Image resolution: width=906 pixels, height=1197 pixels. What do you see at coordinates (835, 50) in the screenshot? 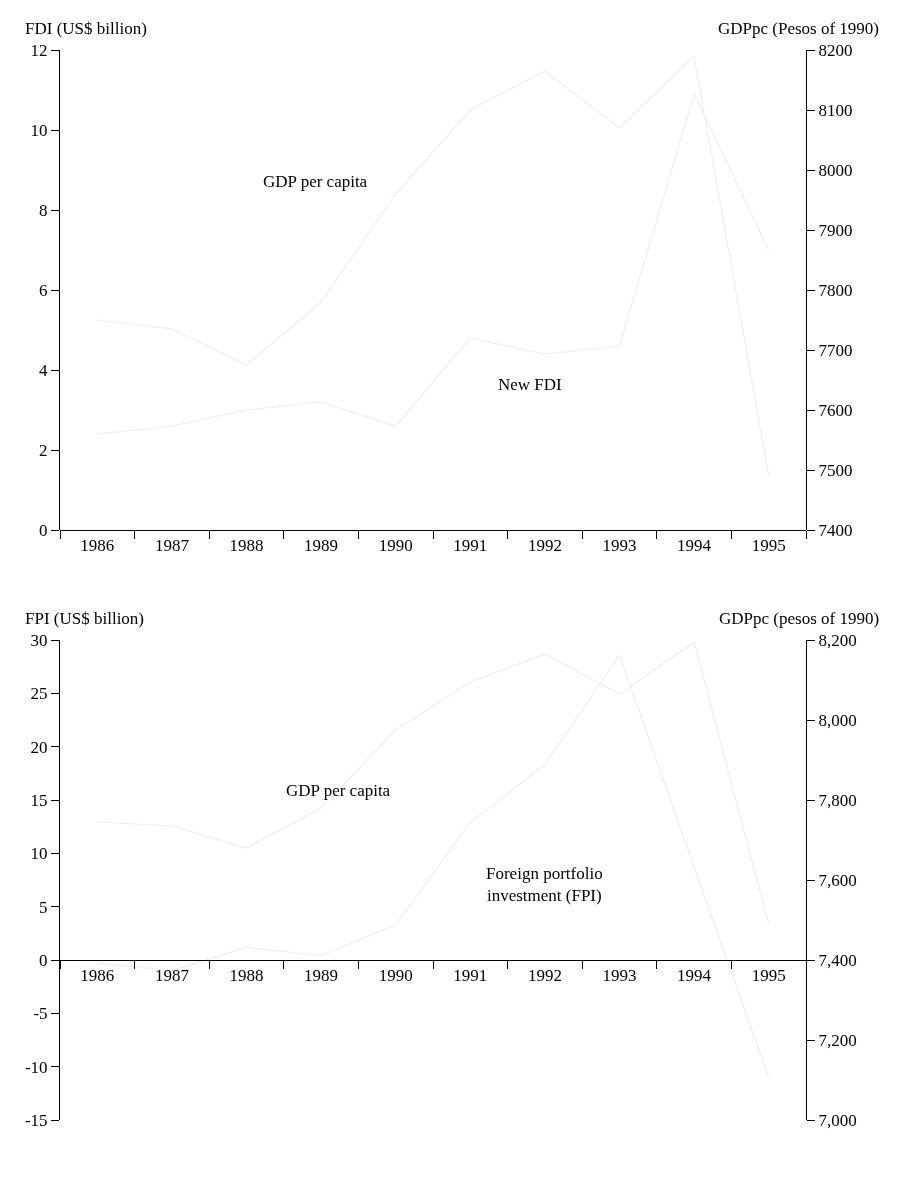
I see `y2-tick-label: 8200` at bounding box center [835, 50].